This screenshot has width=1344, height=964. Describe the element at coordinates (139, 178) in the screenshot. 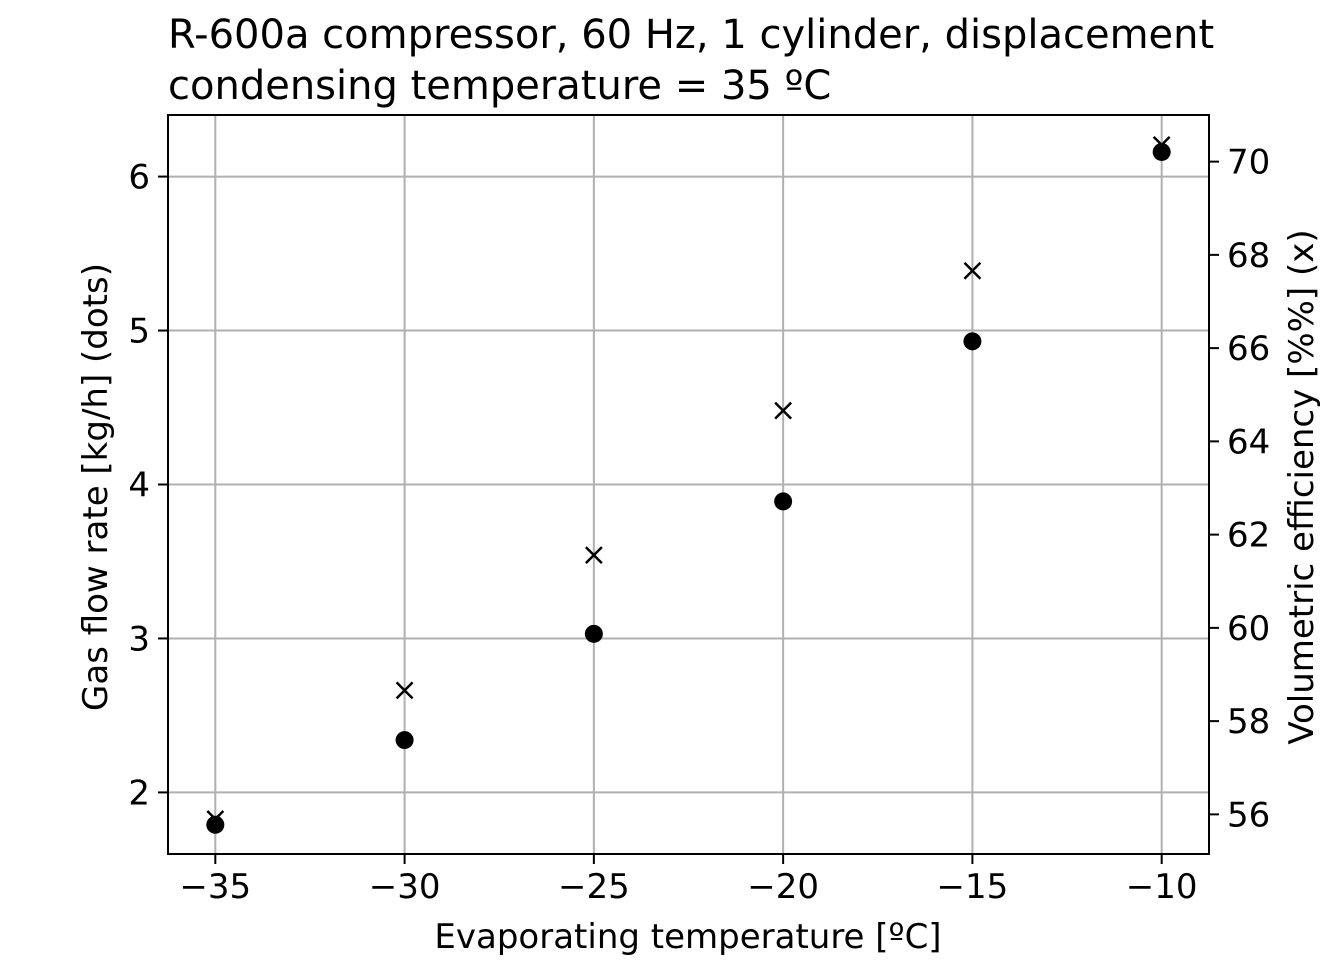

I see `y-left-tick-label: 6` at that location.